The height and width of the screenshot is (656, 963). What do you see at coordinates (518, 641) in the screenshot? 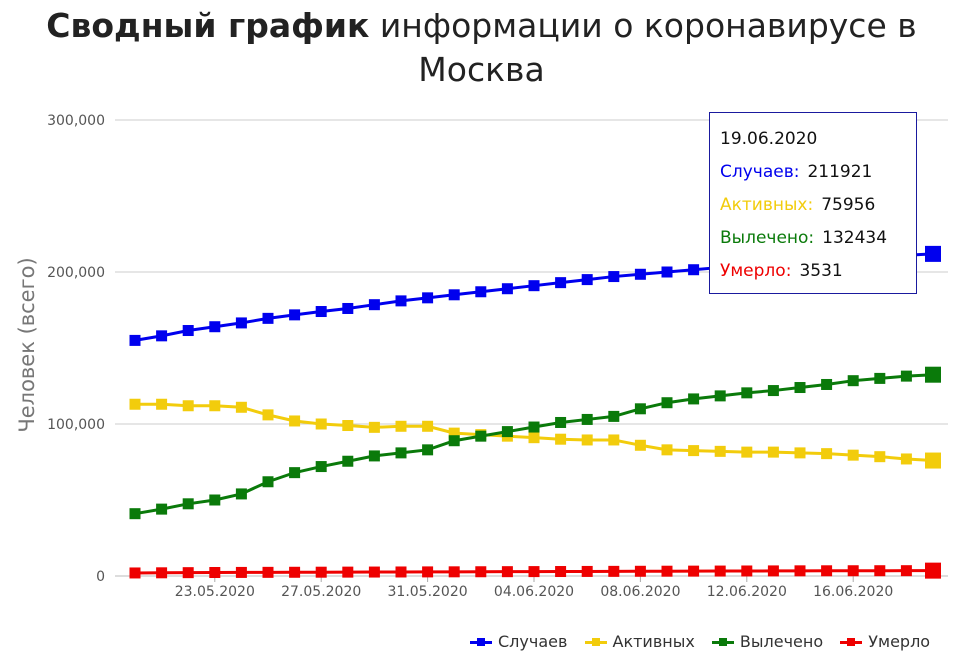
I see `legend-item-cases: Случаев` at bounding box center [518, 641].